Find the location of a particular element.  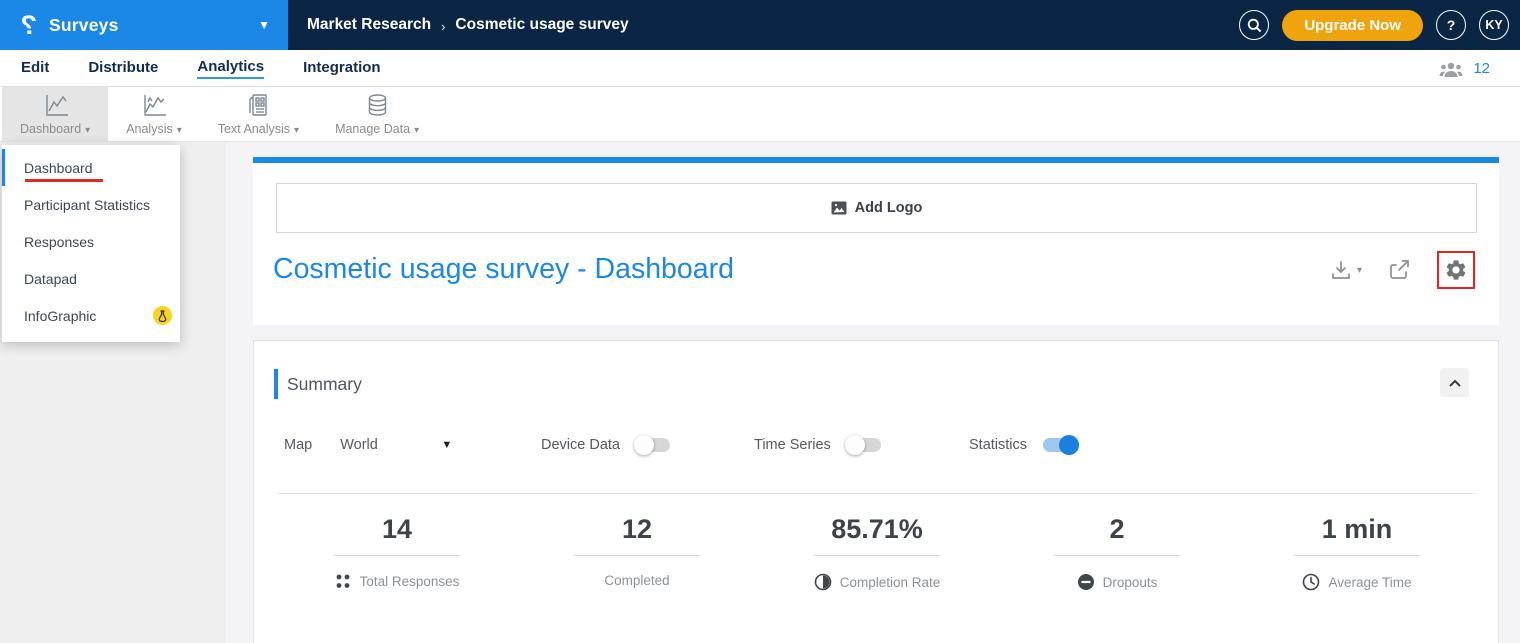

download-button: ▾ is located at coordinates (1346, 270).